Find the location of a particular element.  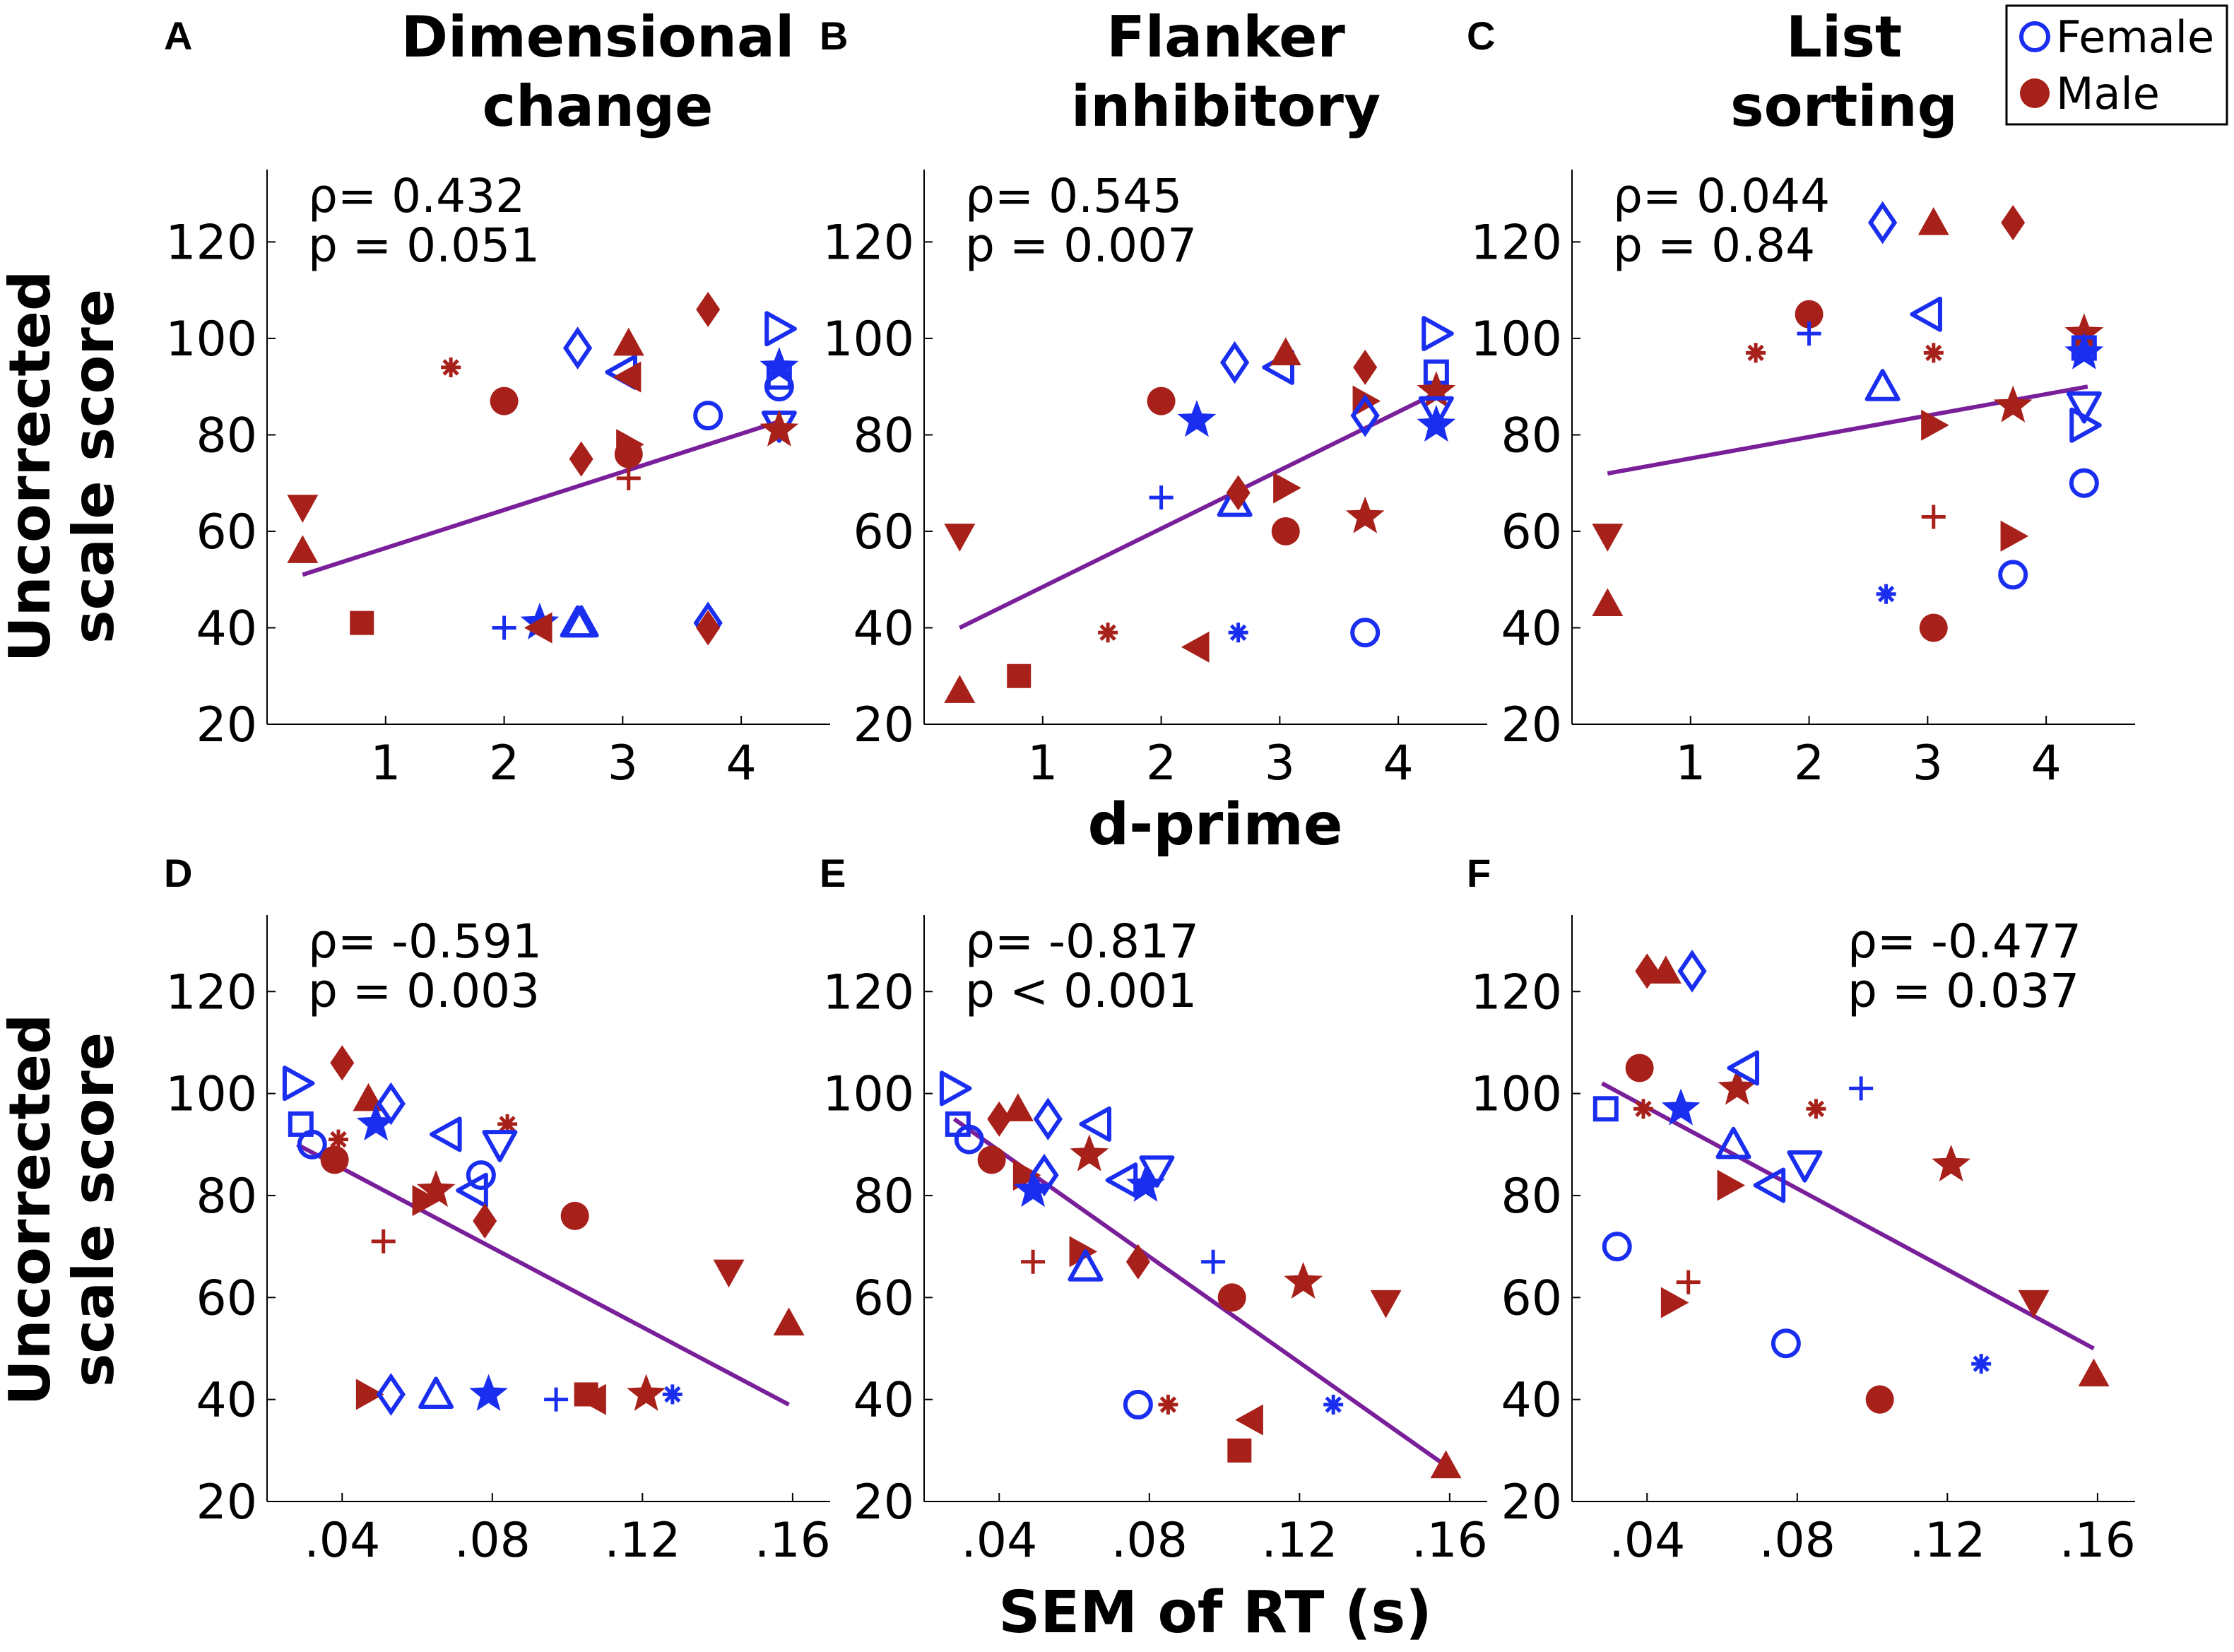

y-axis-label-top-line2: scale score is located at coordinates (93, 466).